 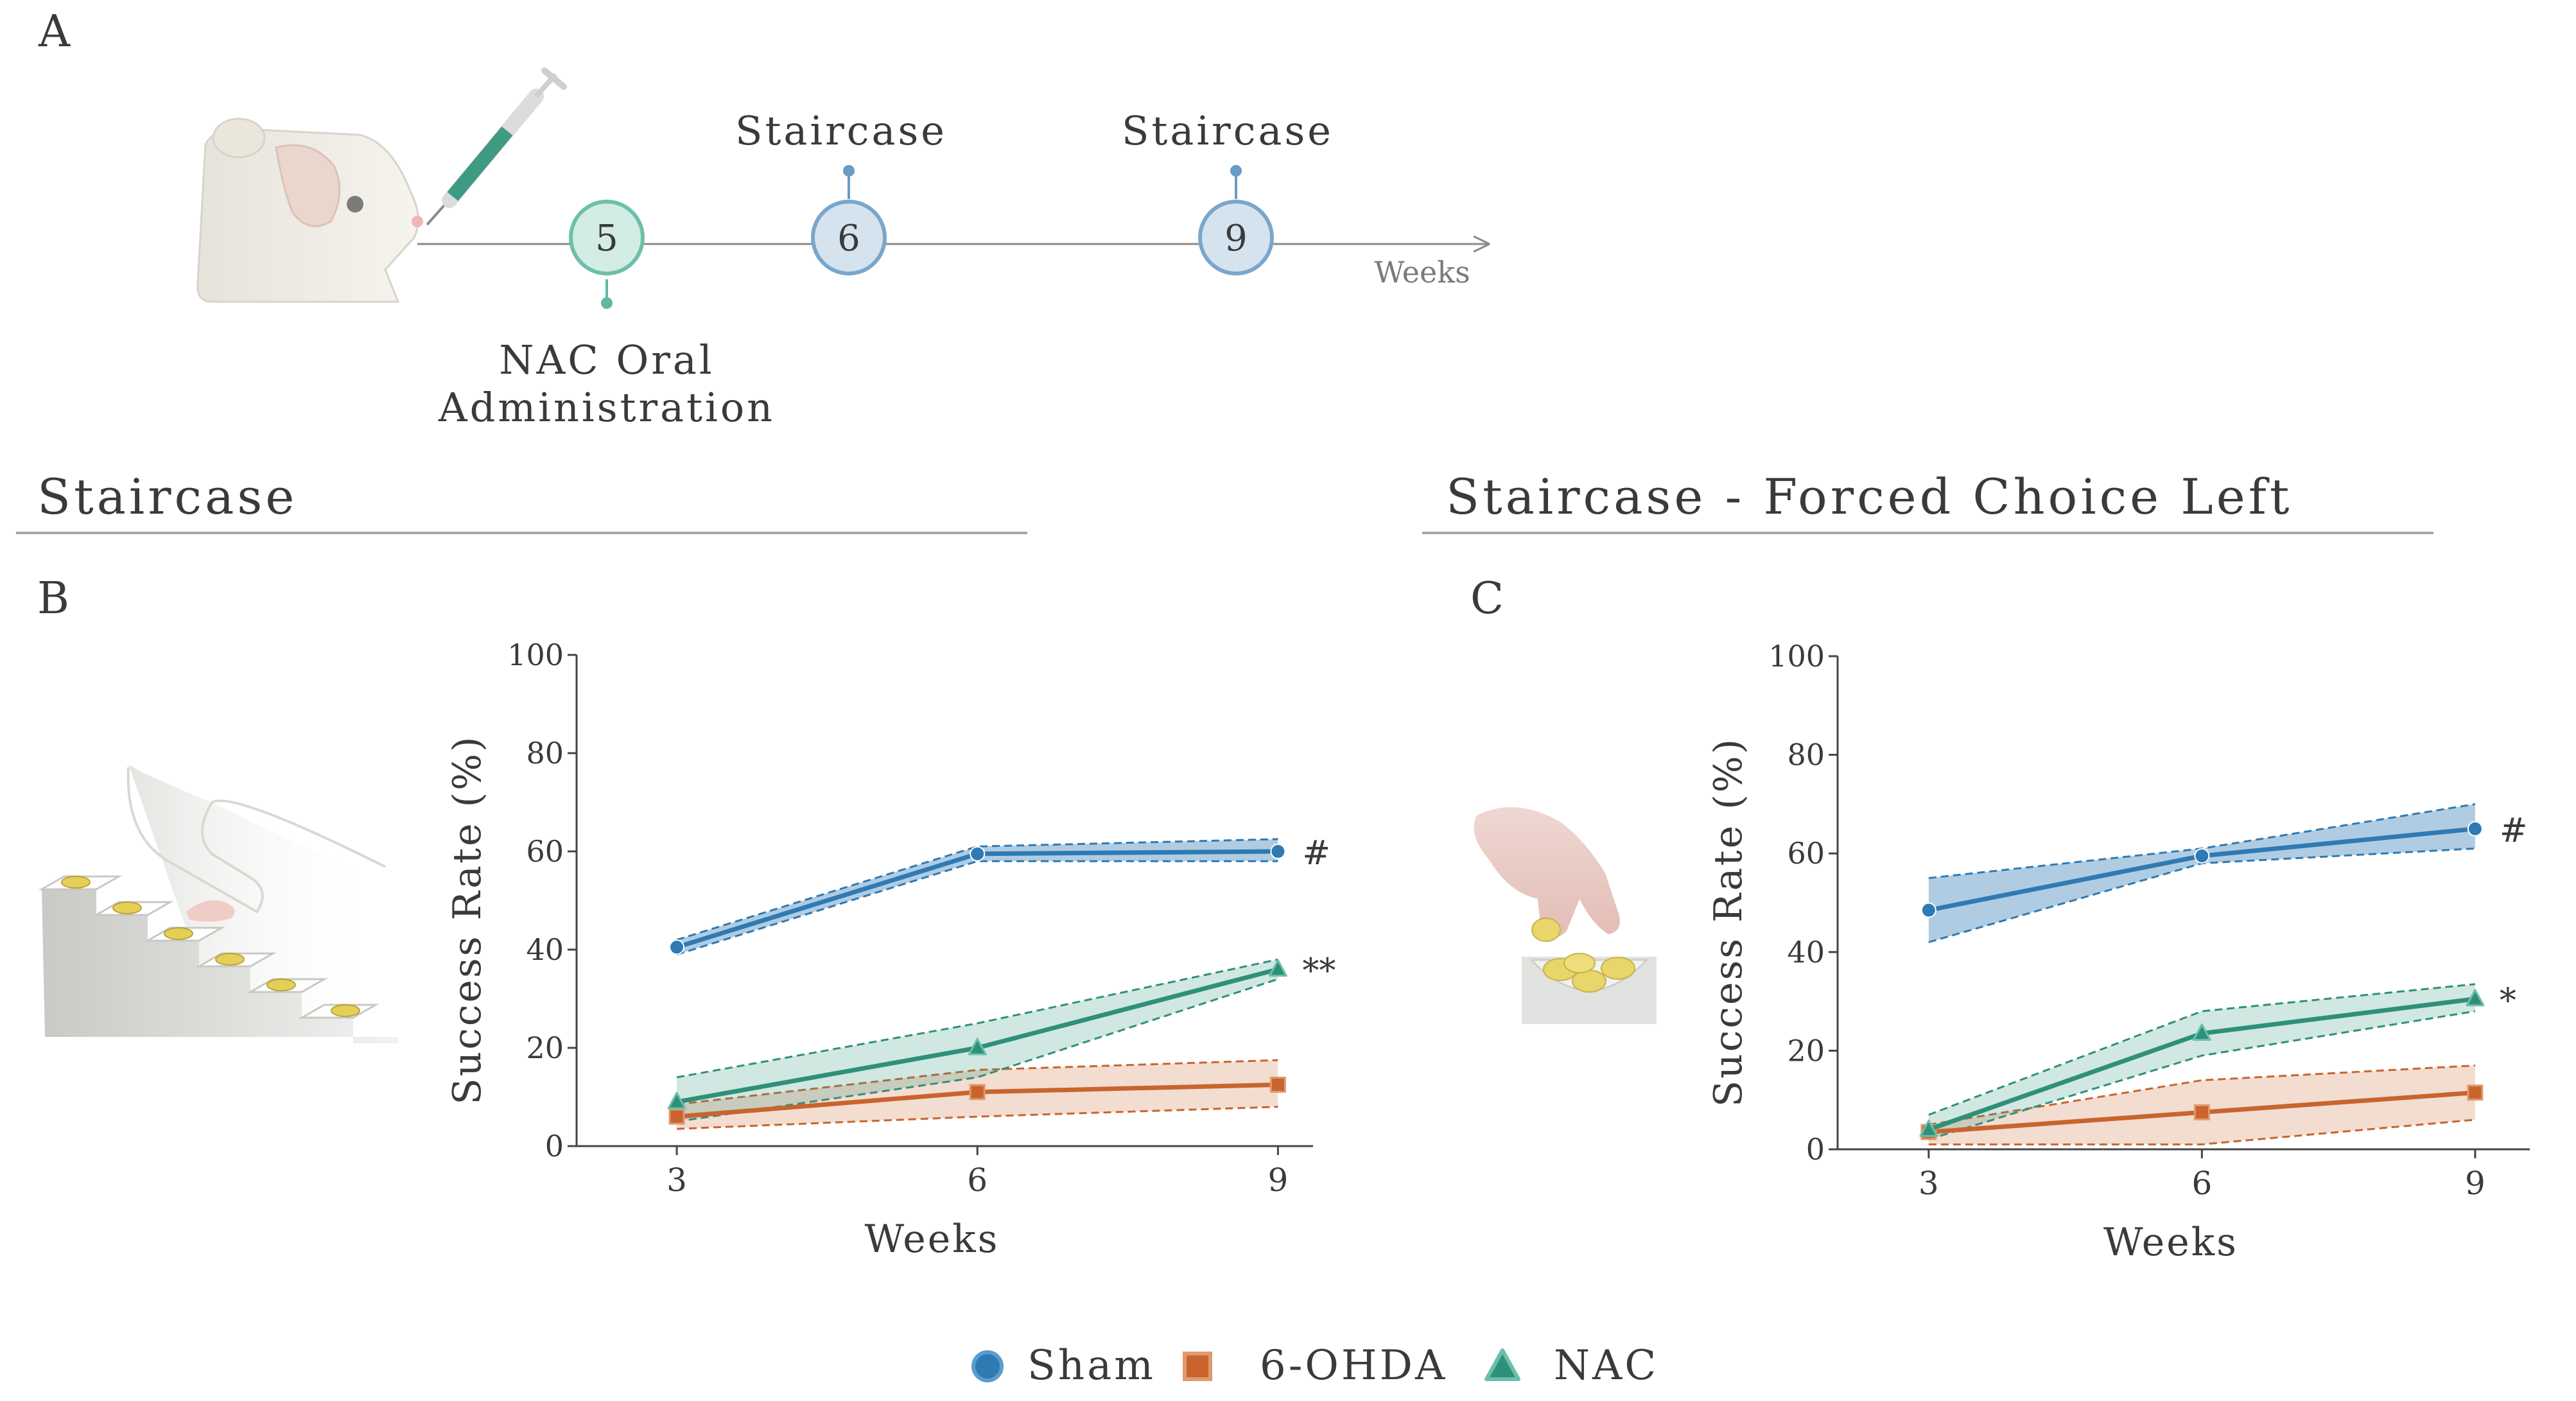 I want to click on week-5-dot, so click(x=607, y=303).